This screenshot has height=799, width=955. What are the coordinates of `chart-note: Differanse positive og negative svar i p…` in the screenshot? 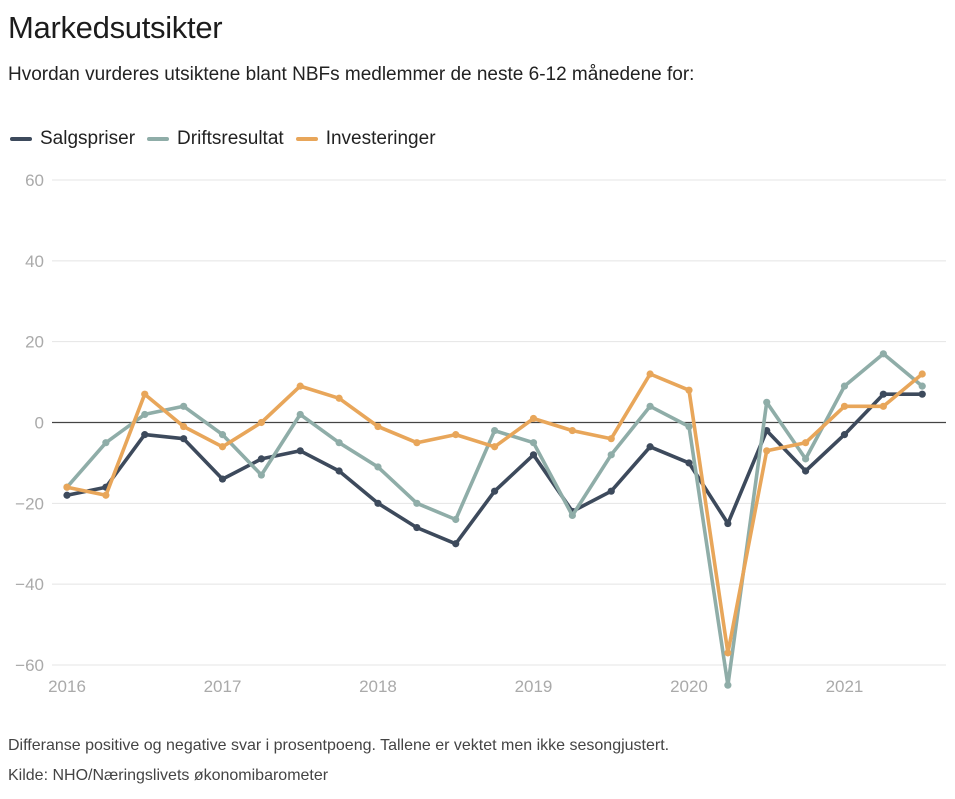 It's located at (339, 745).